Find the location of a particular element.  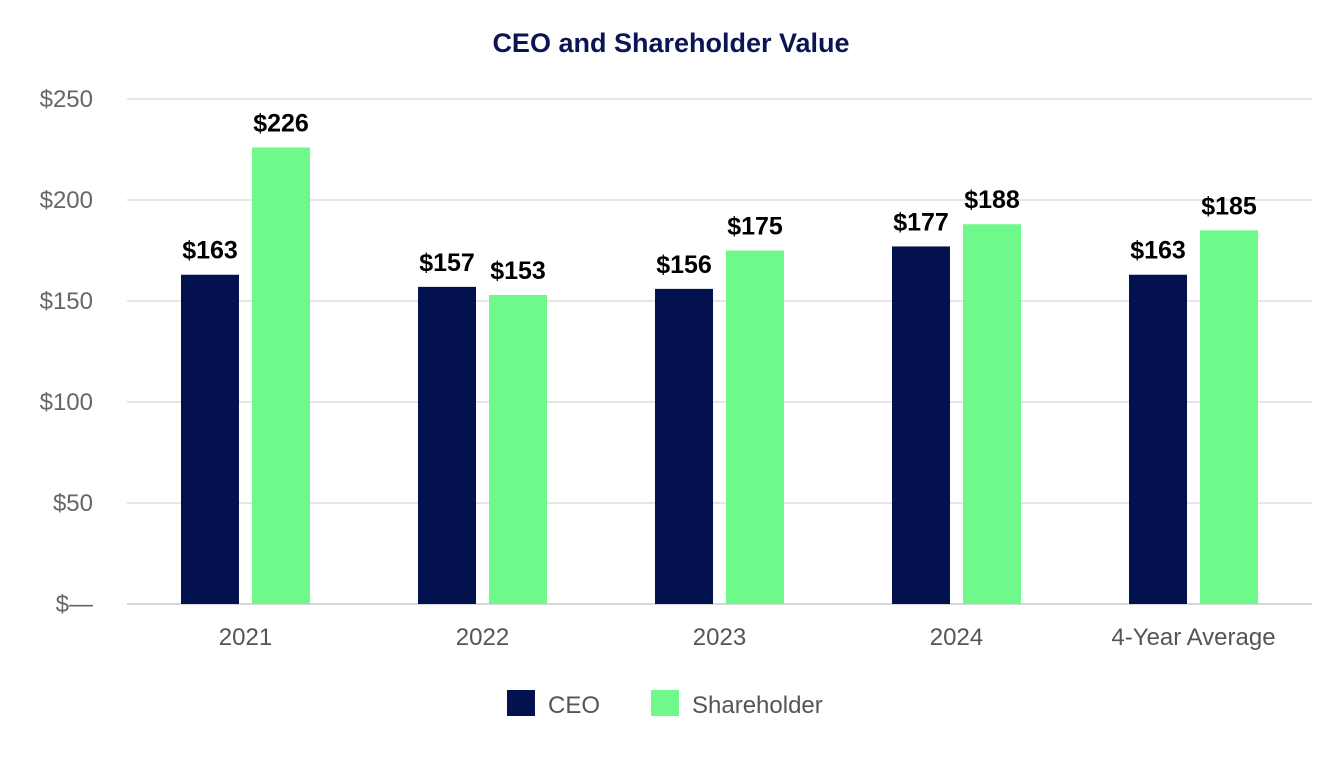

data-label: $226 is located at coordinates (281, 123).